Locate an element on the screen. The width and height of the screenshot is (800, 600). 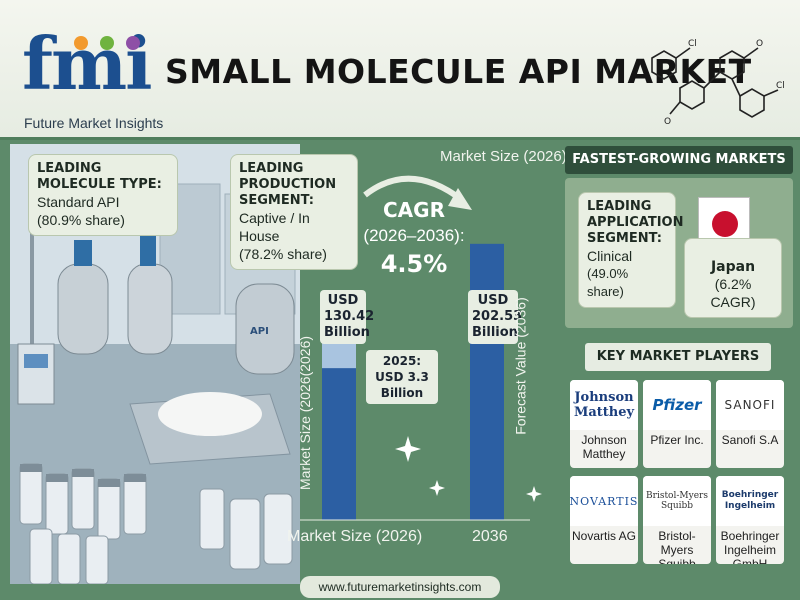
player-card: SANOFI Sanofi S.A is located at coordinates (750, 424).